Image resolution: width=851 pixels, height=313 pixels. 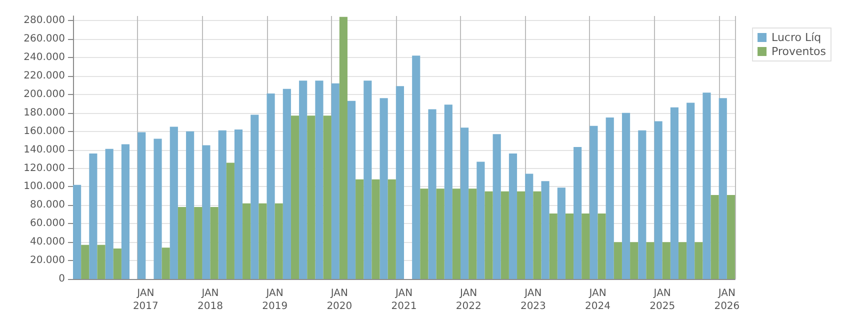 What do you see at coordinates (44, 150) in the screenshot?
I see `y-tick-label: 140.000` at bounding box center [44, 150].